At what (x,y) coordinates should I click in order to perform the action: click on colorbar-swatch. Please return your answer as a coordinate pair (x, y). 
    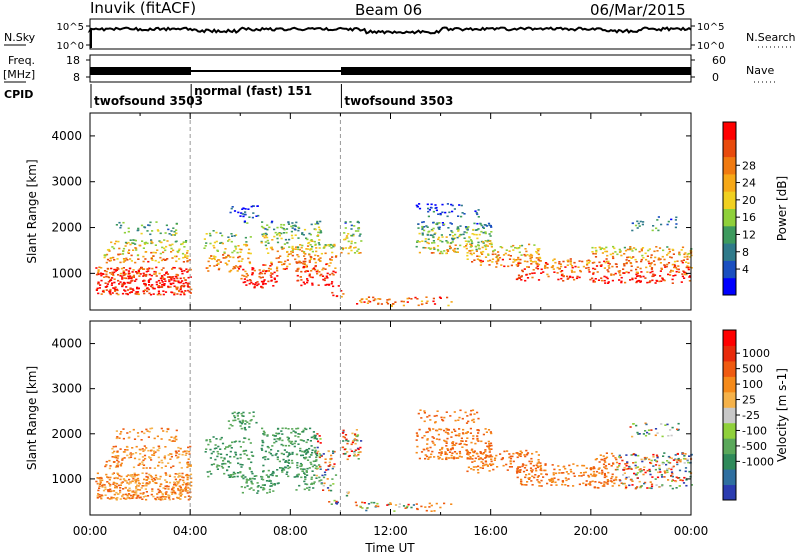
    Looking at the image, I should click on (729, 415).